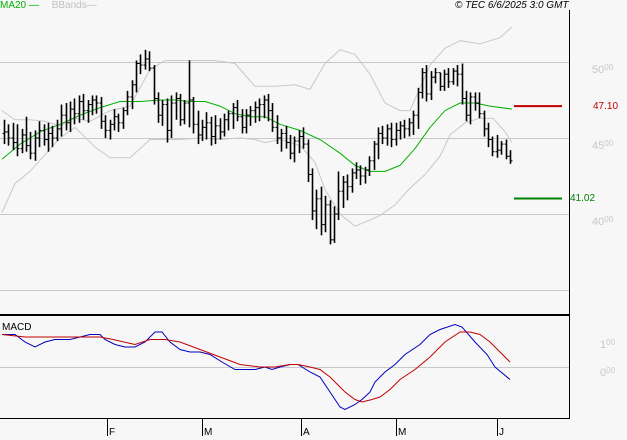 The image size is (627, 440). Describe the element at coordinates (512, 5) in the screenshot. I see `copyright-timestamp: © TEC 6/6/2025 3:0 GMT` at that location.